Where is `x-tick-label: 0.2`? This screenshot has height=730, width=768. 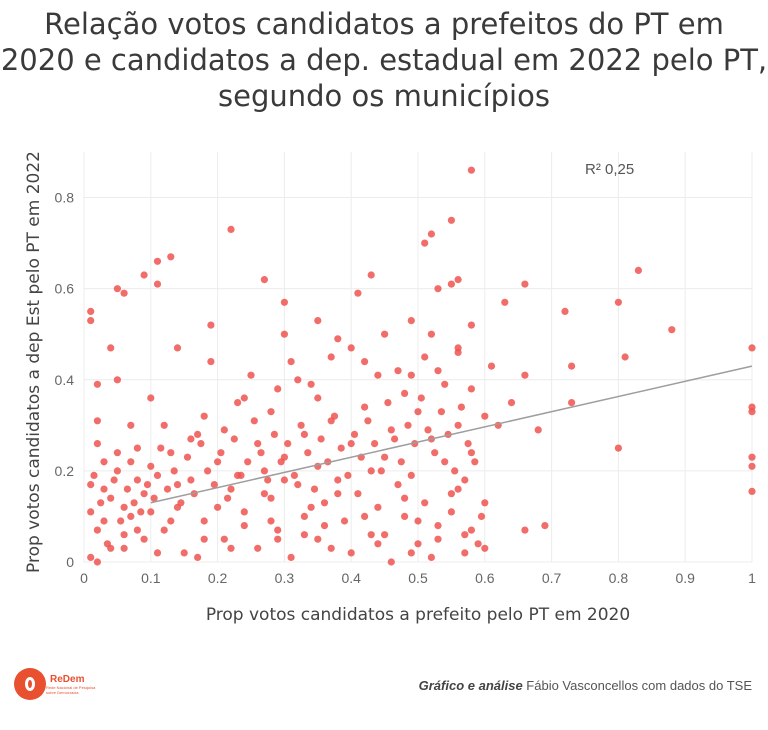 x-tick-label: 0.2 is located at coordinates (218, 578).